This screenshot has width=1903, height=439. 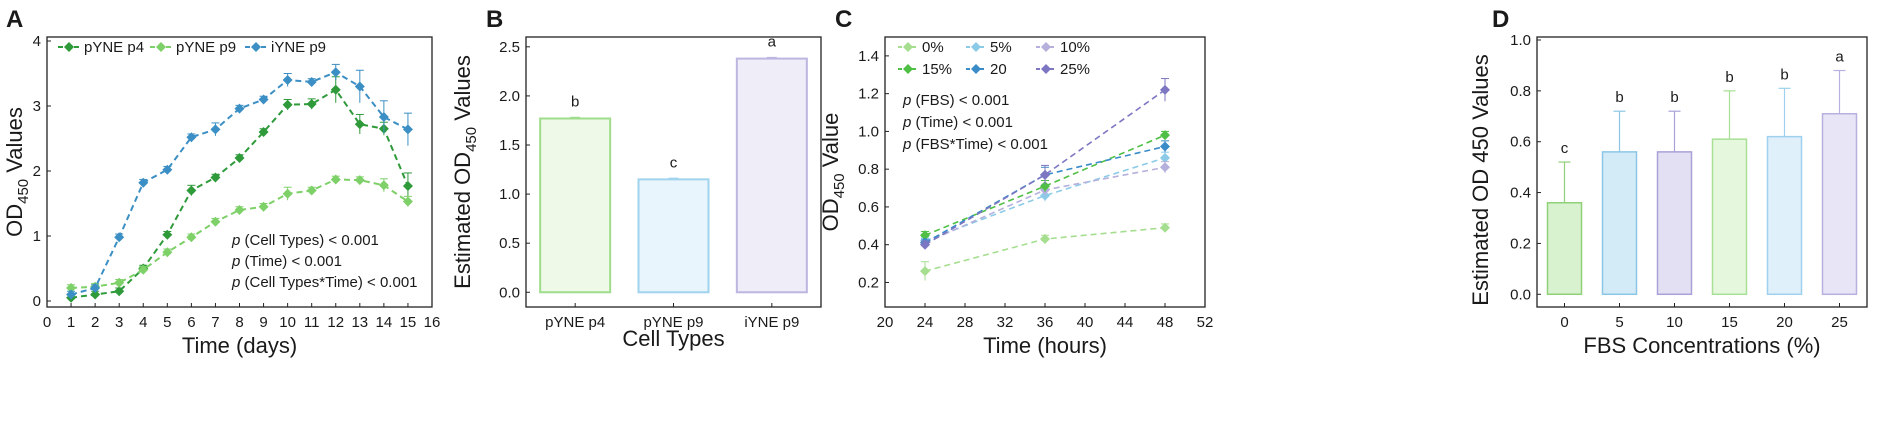 I want to click on panel-letter: D, so click(x=1500, y=19).